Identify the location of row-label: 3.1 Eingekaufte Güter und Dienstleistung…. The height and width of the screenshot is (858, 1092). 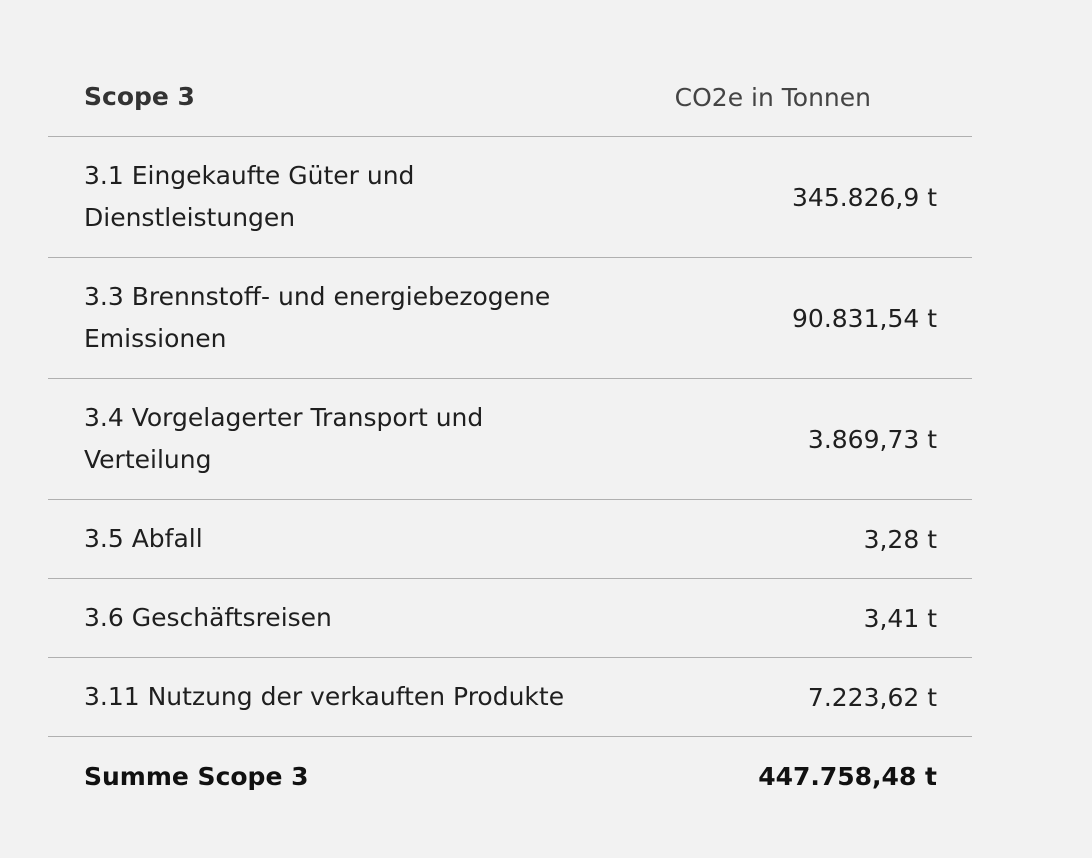
(249, 196).